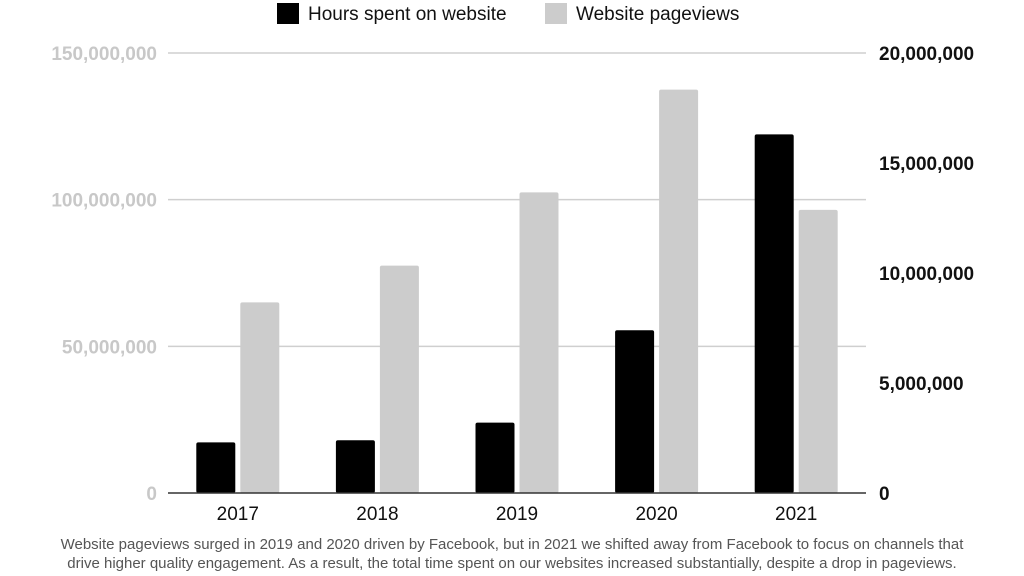 The height and width of the screenshot is (576, 1024). I want to click on left-tick-label: 0, so click(151, 494).